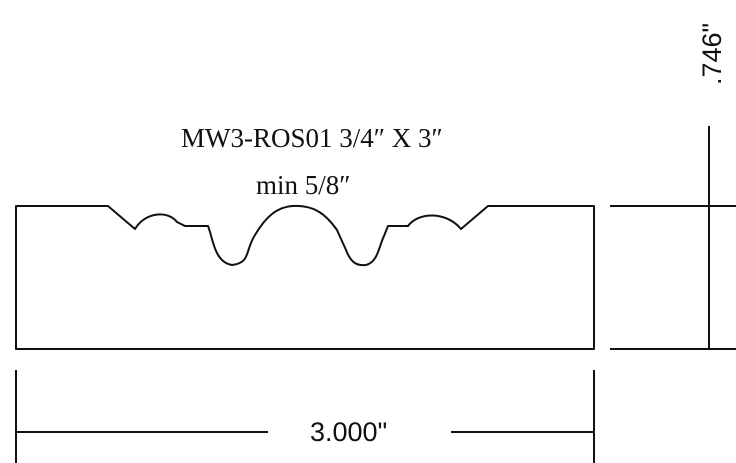  What do you see at coordinates (303, 185) in the screenshot?
I see `minimum-thickness-note: min 5/8″` at bounding box center [303, 185].